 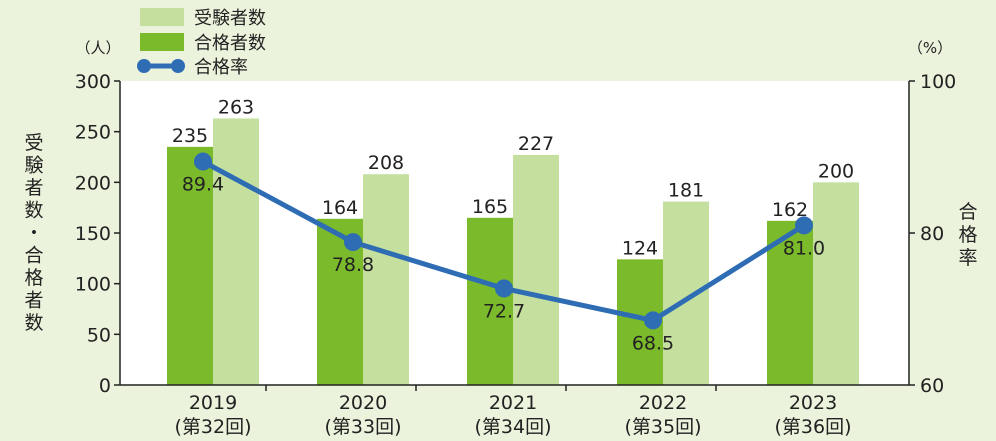 I want to click on x-tick-label-line-0-0: 2019, so click(x=213, y=403).